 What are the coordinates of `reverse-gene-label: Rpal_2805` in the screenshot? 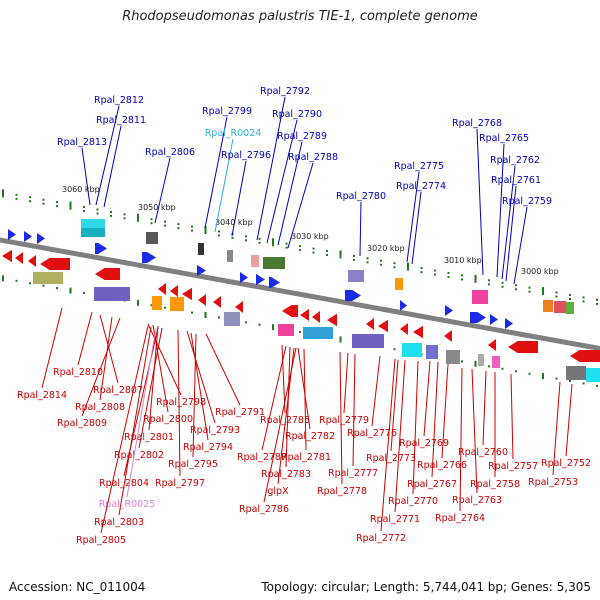 It's located at (101, 540).